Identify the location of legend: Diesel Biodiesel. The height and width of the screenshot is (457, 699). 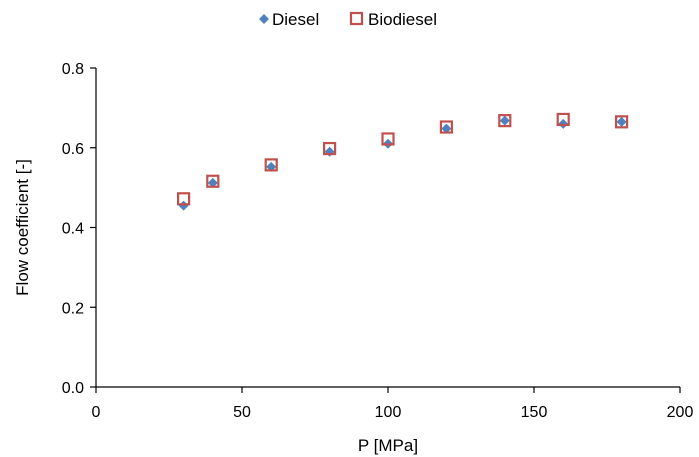
(348, 19).